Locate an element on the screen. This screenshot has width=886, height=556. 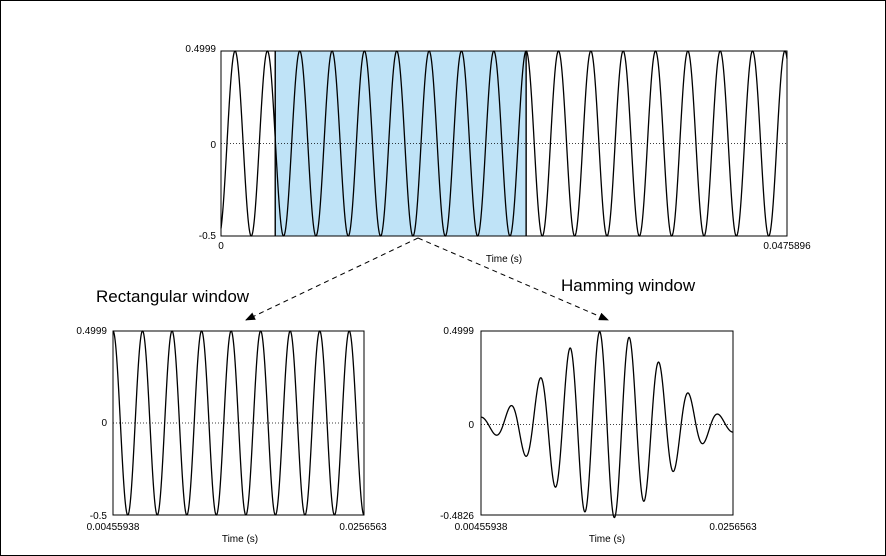
rectangular-window-label: Rectangular window is located at coordinates (173, 296).